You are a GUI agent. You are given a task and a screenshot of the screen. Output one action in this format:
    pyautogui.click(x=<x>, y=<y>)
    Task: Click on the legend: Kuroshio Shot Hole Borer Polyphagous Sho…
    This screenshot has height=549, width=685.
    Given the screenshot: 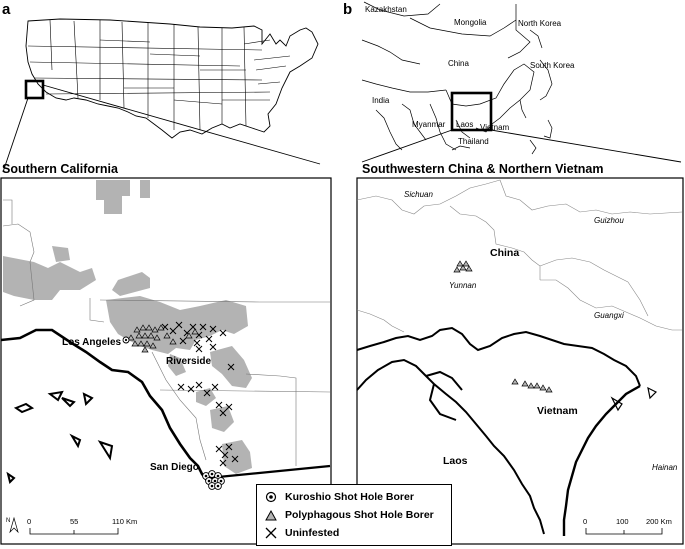 What is the action you would take?
    pyautogui.click(x=354, y=515)
    